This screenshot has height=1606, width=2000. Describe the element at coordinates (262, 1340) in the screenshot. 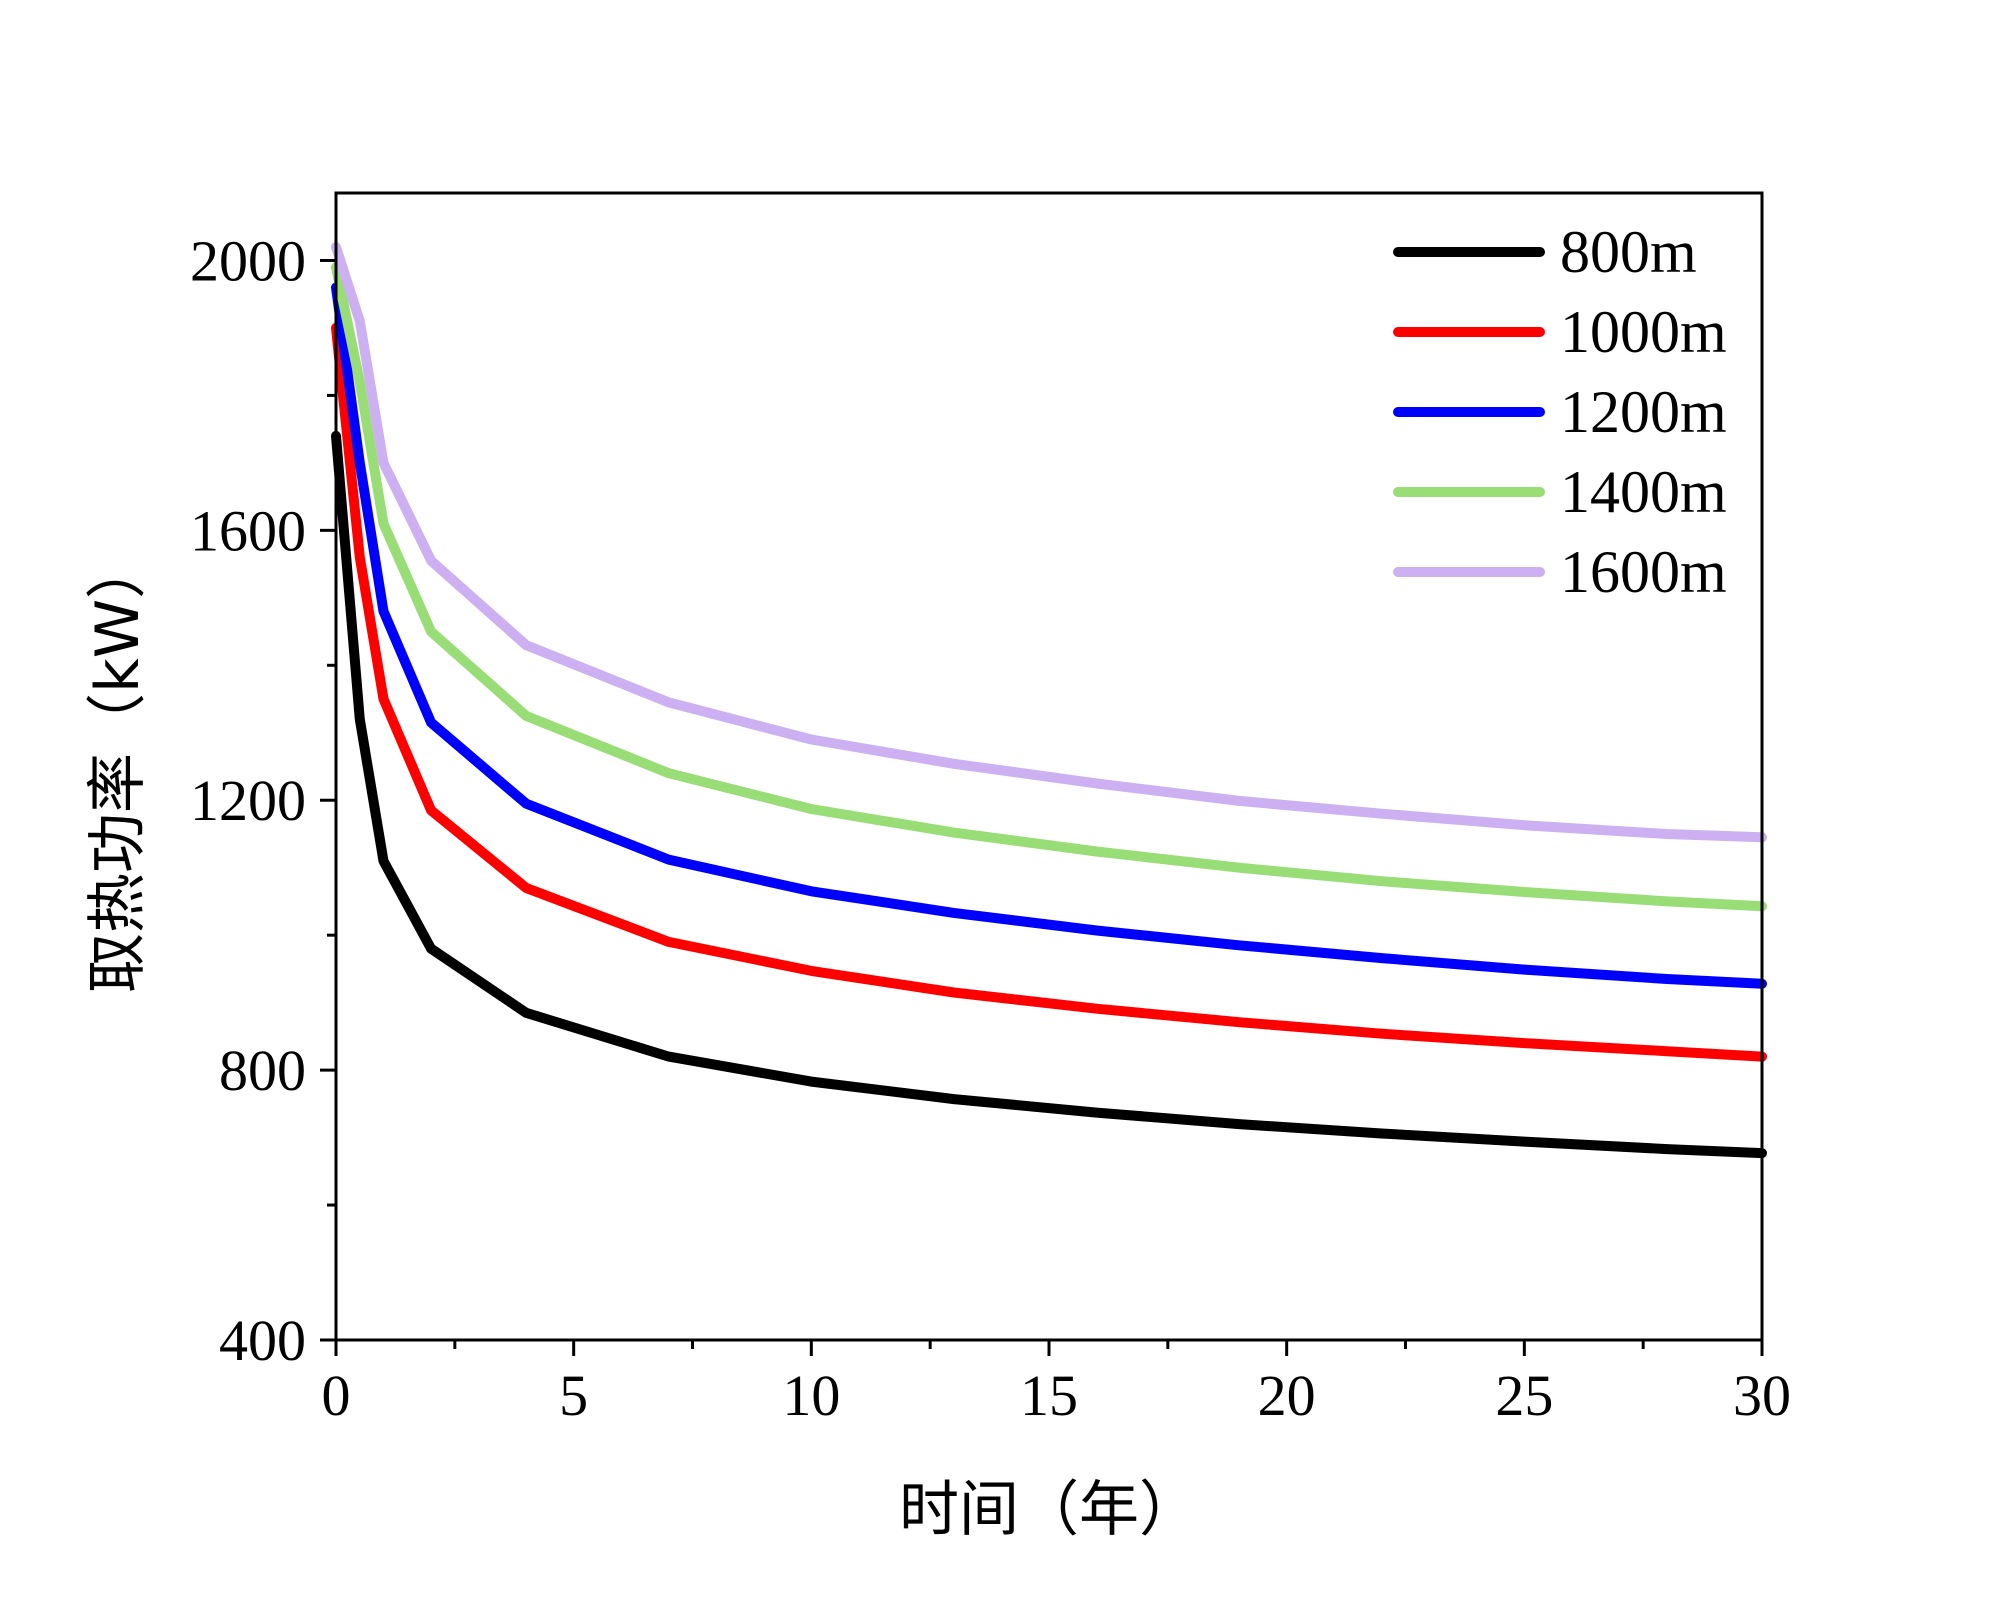

I see `y-tick-label: 400` at that location.